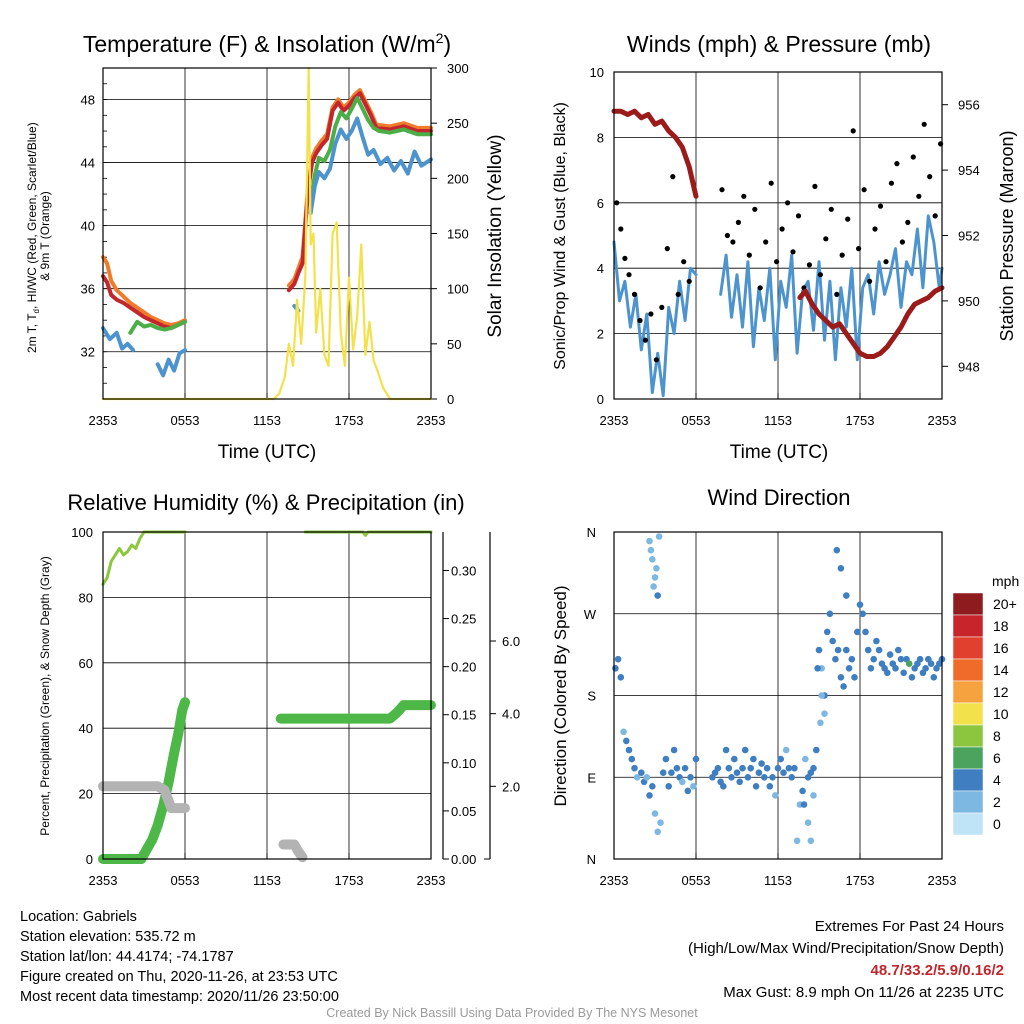 This screenshot has height=1024, width=1024. I want to click on temperature-ytick-label: 36, so click(88, 289).